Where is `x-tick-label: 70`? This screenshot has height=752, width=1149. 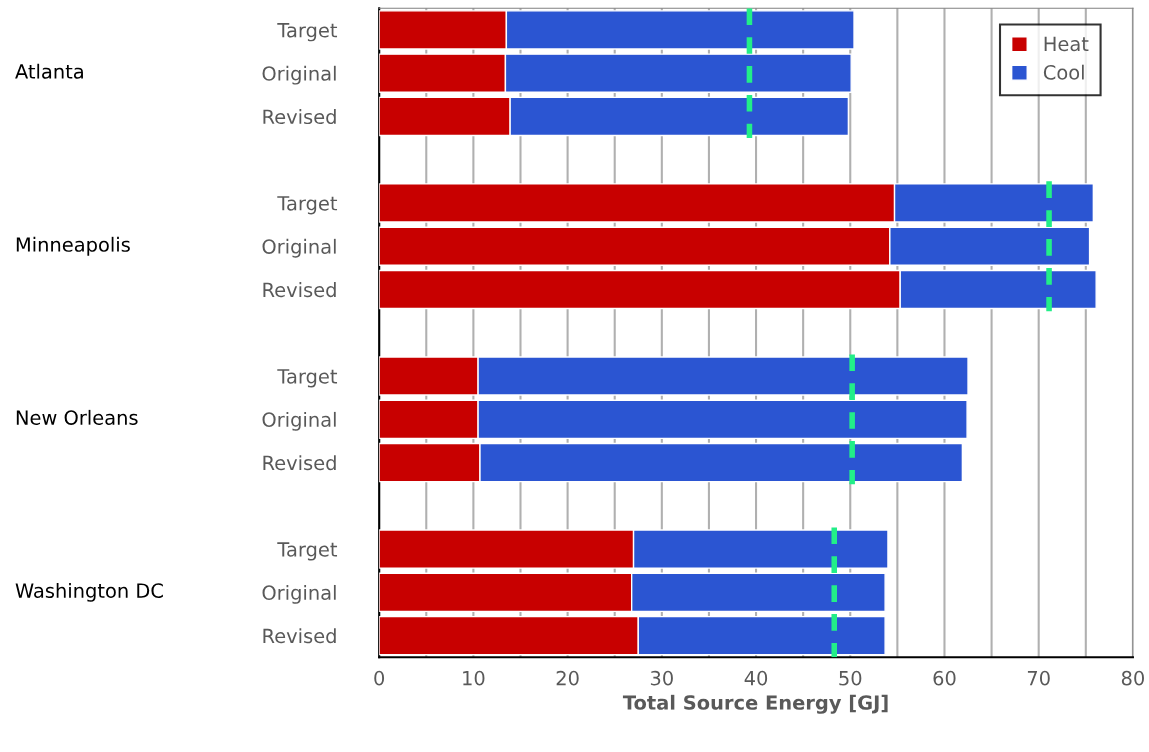
x-tick-label: 70 is located at coordinates (1038, 678).